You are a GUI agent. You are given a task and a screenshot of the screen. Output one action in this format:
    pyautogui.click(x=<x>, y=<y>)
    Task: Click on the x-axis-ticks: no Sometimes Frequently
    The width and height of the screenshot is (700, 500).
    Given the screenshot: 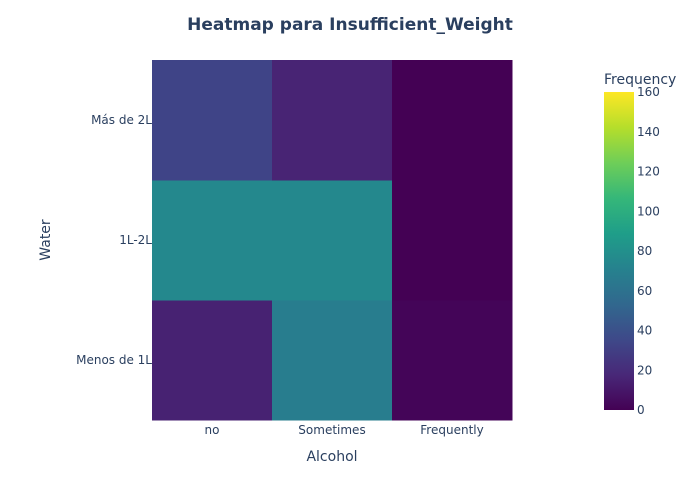 What is the action you would take?
    pyautogui.click(x=344, y=430)
    